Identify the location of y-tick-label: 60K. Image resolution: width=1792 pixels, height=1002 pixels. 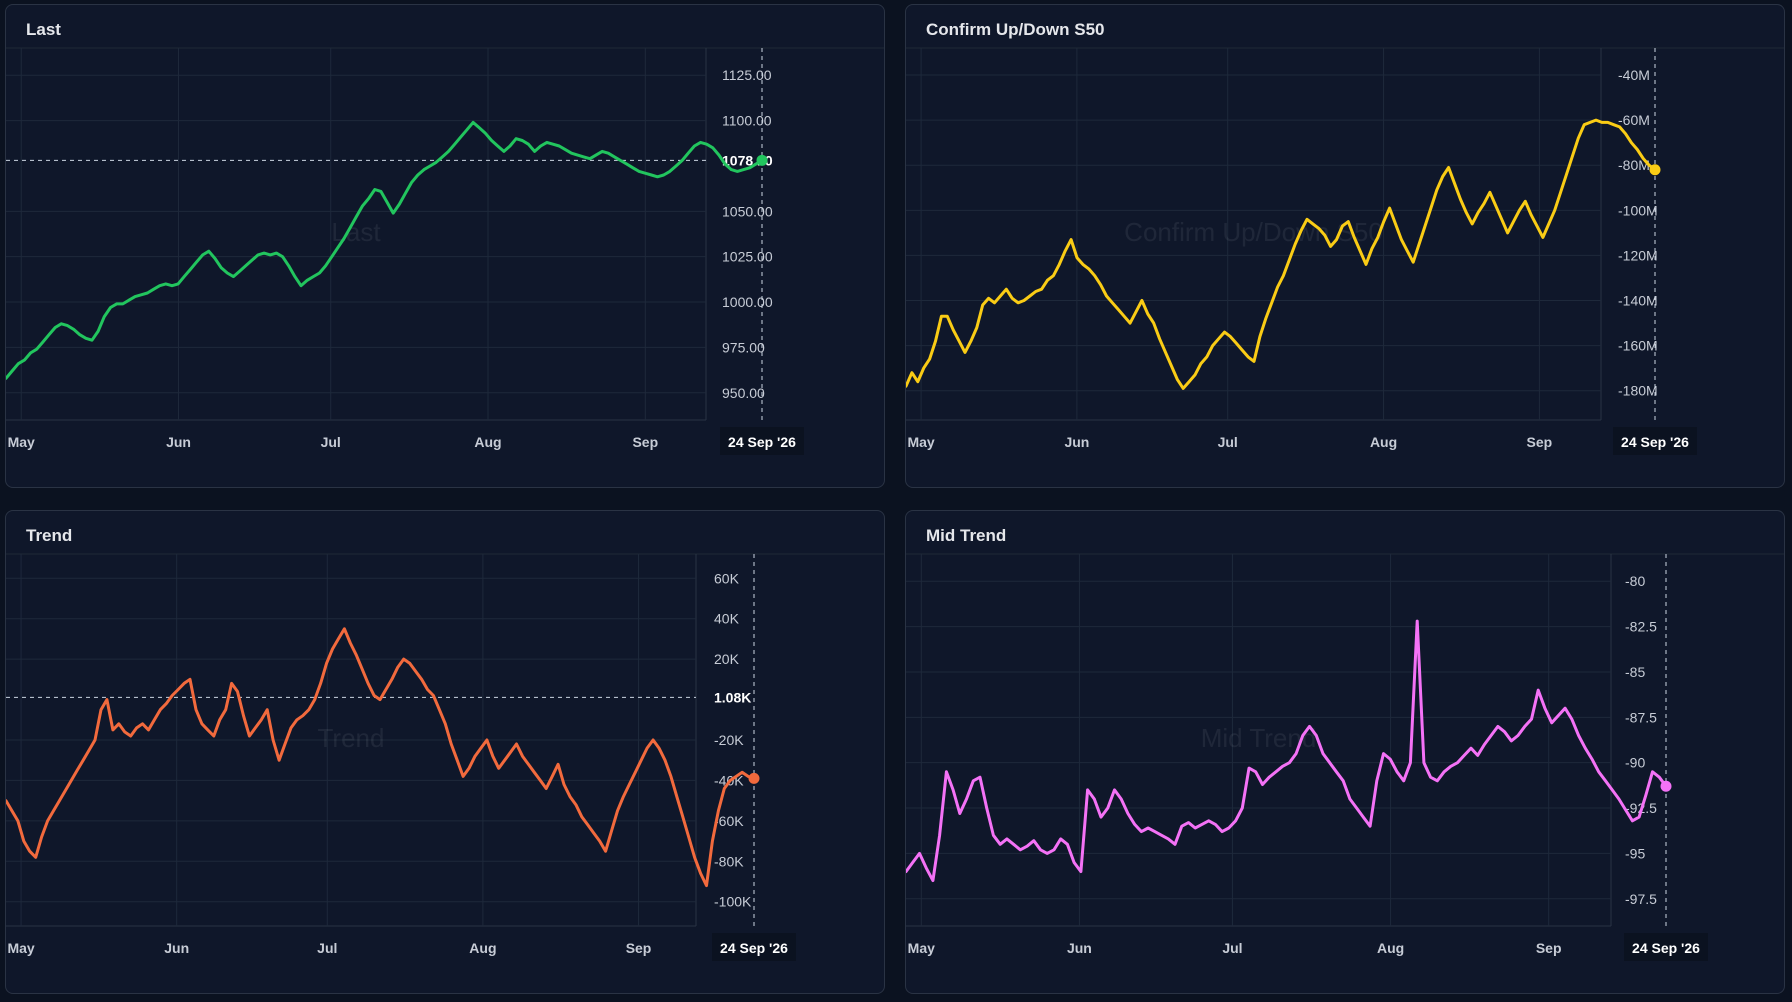
(727, 578).